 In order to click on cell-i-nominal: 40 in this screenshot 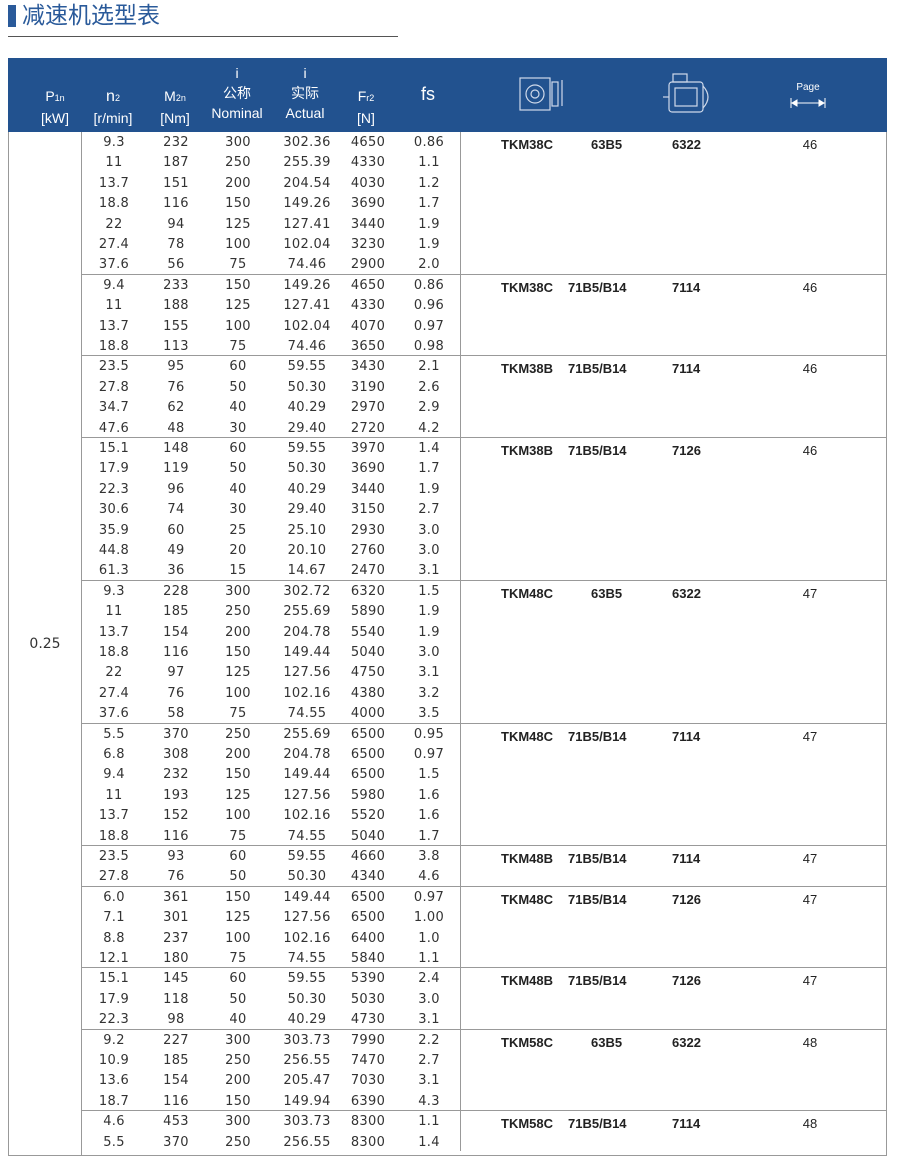, I will do `click(238, 1020)`.